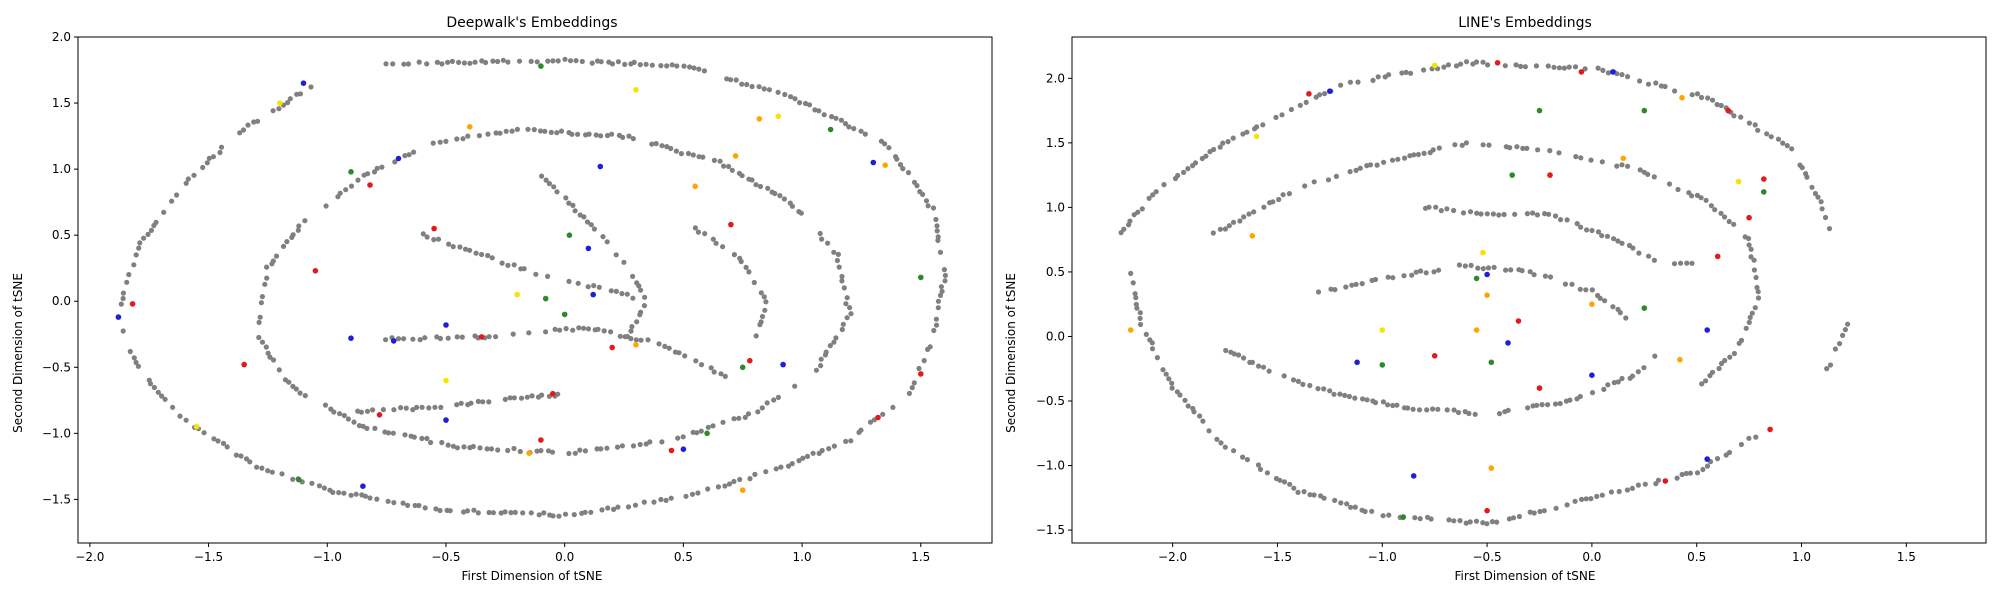 Image resolution: width=2000 pixels, height=600 pixels. What do you see at coordinates (564, 557) in the screenshot?
I see `deepwalk-xtick-label: 0.0` at bounding box center [564, 557].